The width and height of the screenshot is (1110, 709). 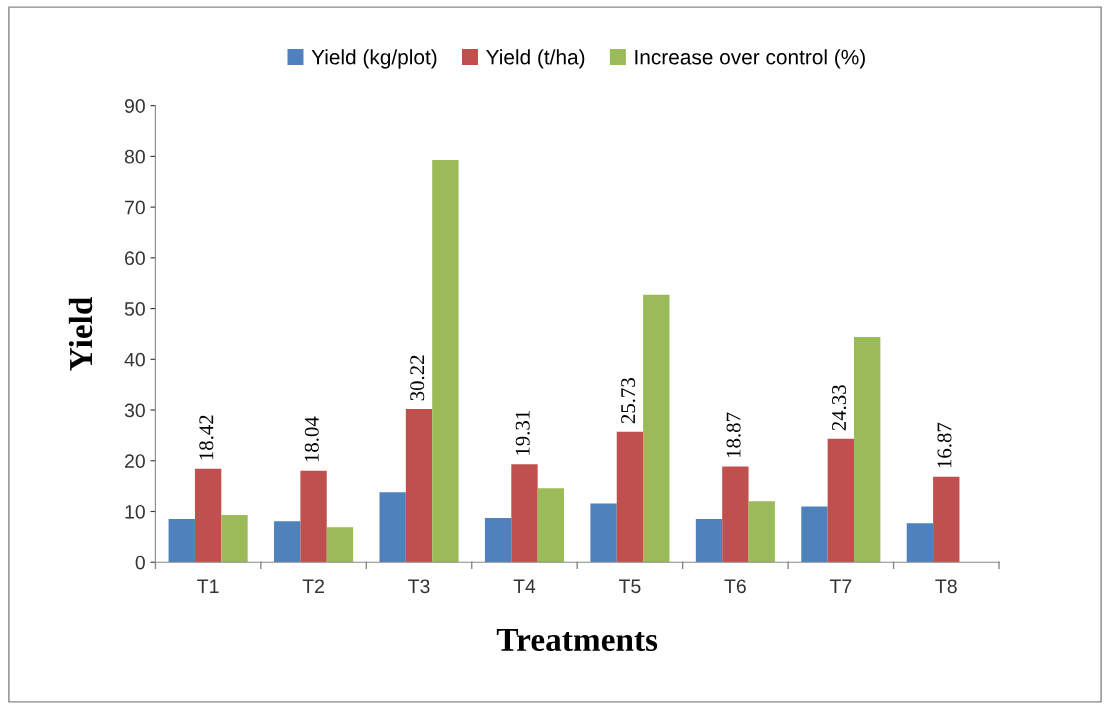 I want to click on x-tick-label: T7, so click(x=840, y=586).